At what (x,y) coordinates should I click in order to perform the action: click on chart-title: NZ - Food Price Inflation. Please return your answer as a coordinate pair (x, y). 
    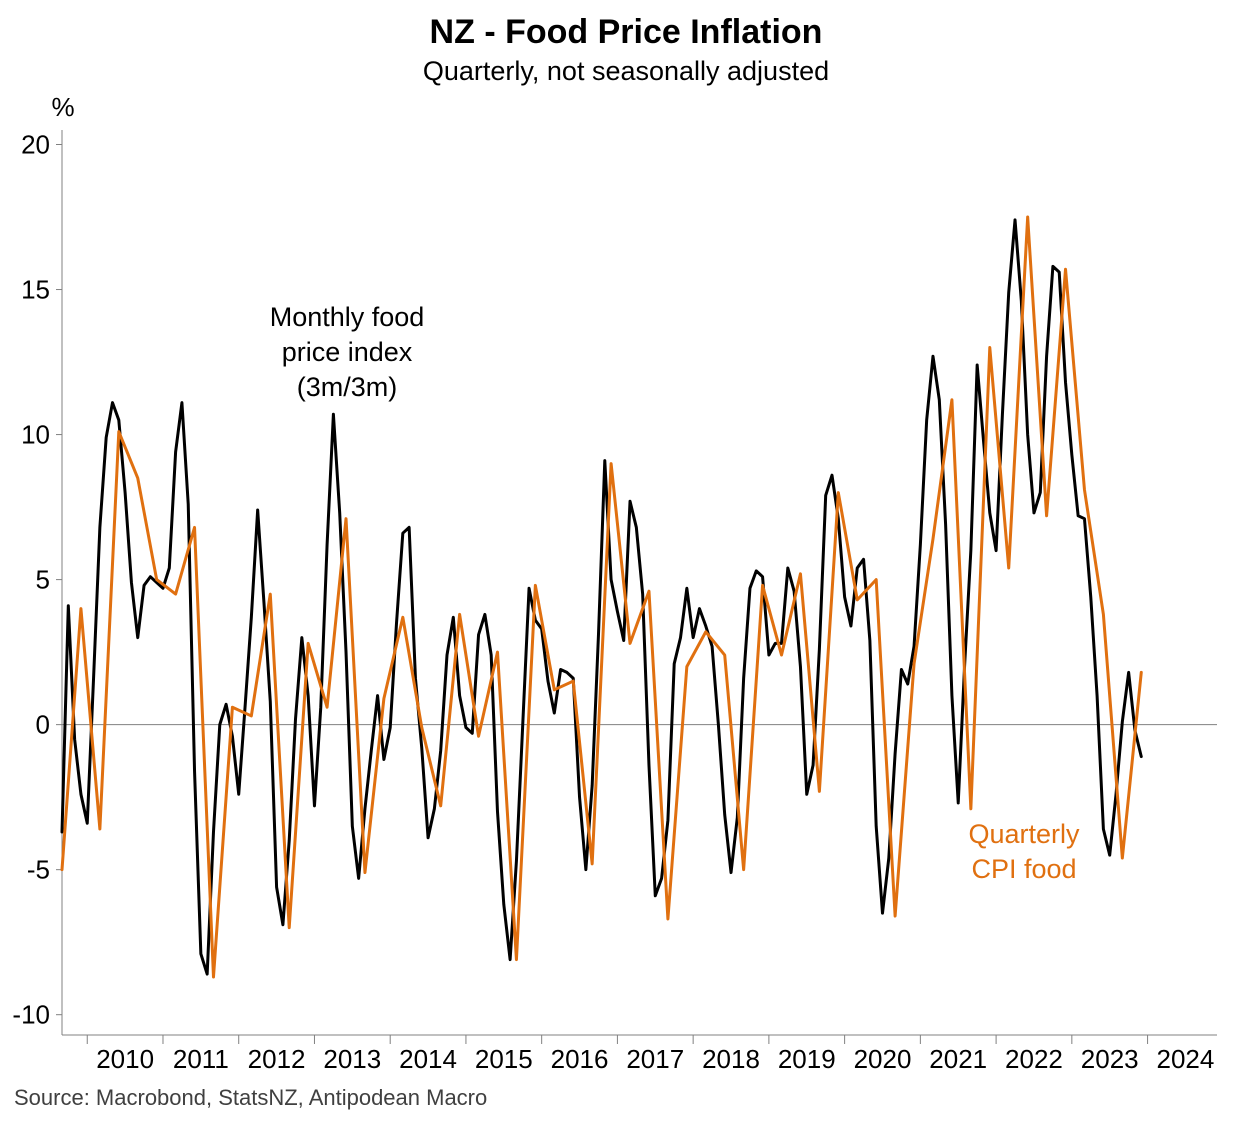
    Looking at the image, I should click on (626, 32).